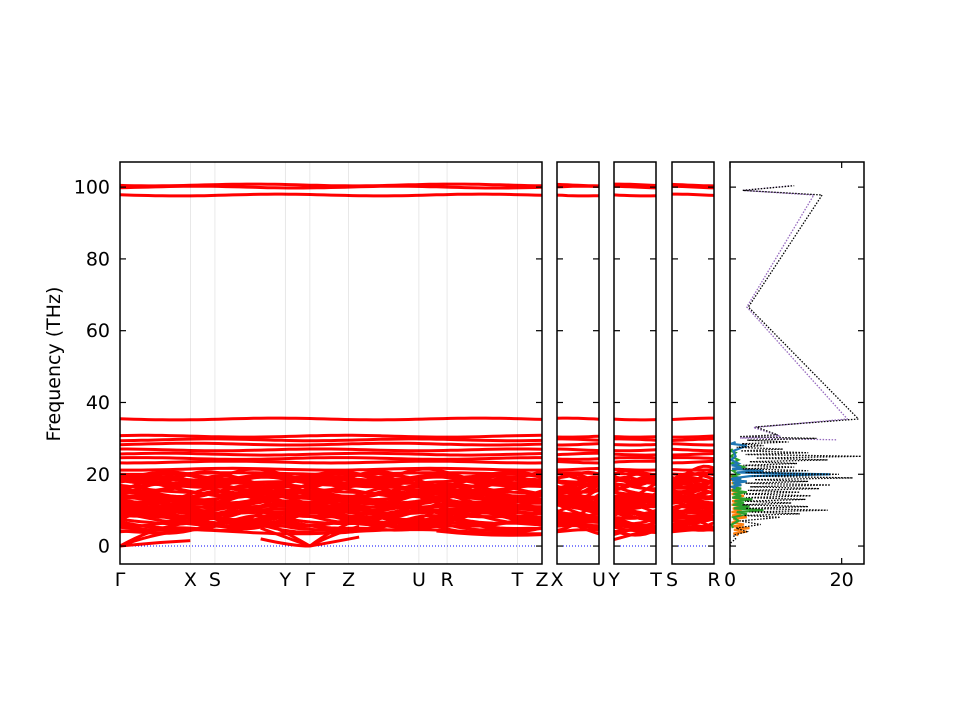 The width and height of the screenshot is (960, 720). I want to click on y-tick-label: 20, so click(98, 475).